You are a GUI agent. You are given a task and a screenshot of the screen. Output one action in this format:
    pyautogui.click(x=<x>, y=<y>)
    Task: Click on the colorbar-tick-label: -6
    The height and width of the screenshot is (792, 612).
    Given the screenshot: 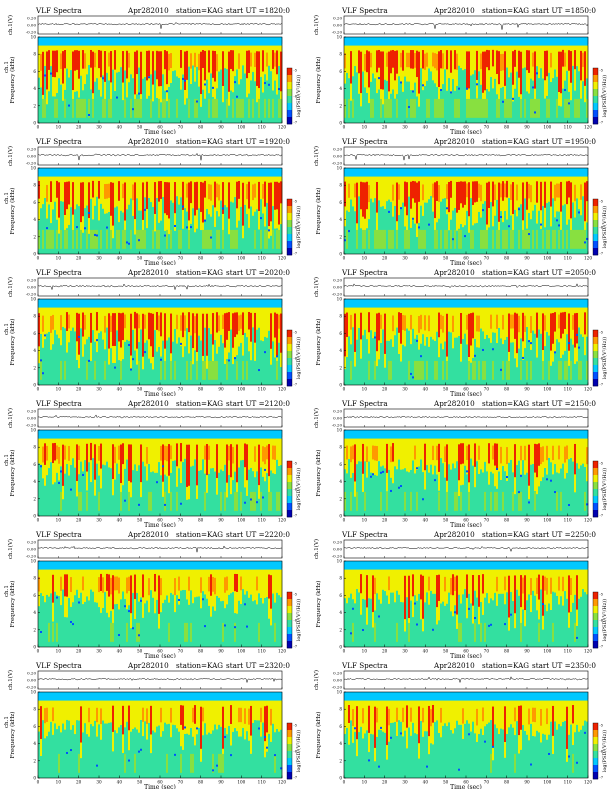 What is the action you would take?
    pyautogui.click(x=296, y=490)
    